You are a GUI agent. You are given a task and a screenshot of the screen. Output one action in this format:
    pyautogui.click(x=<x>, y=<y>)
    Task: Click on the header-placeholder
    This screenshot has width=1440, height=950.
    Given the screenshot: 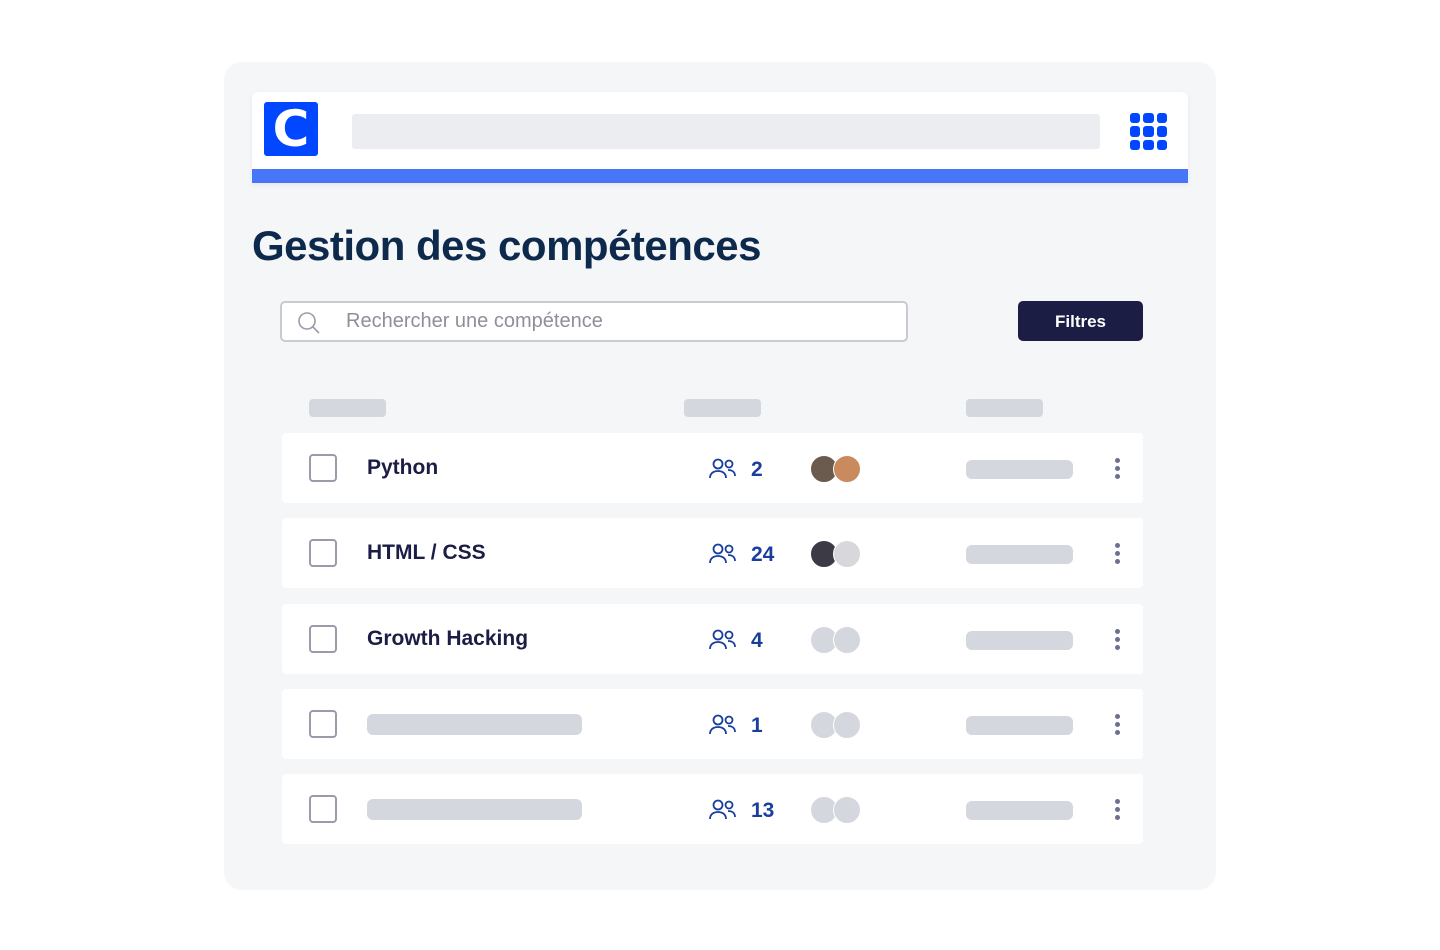 What is the action you would take?
    pyautogui.click(x=726, y=131)
    